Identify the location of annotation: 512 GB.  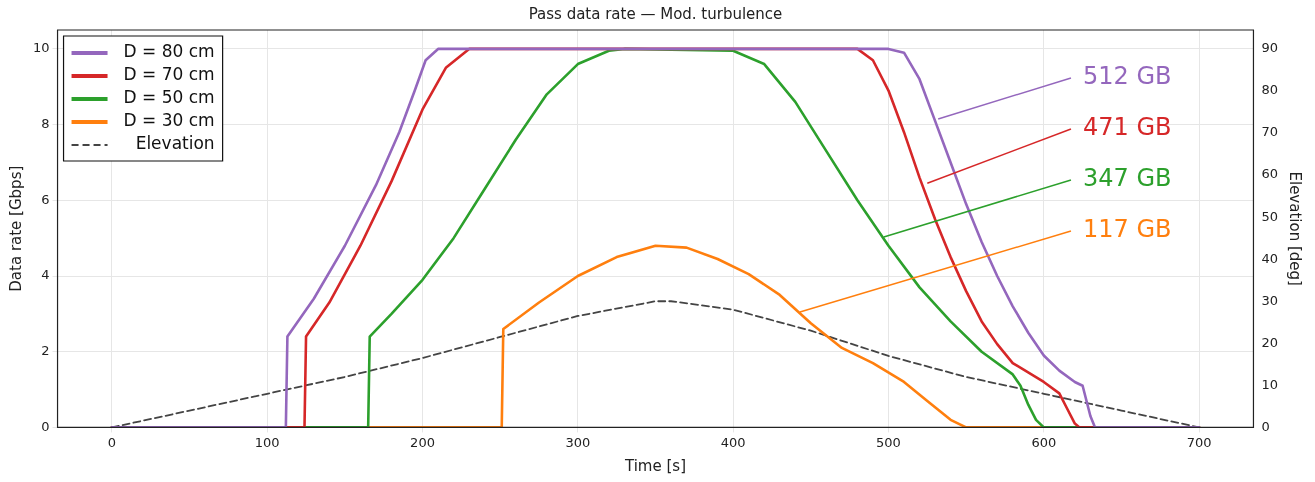
(1127, 76).